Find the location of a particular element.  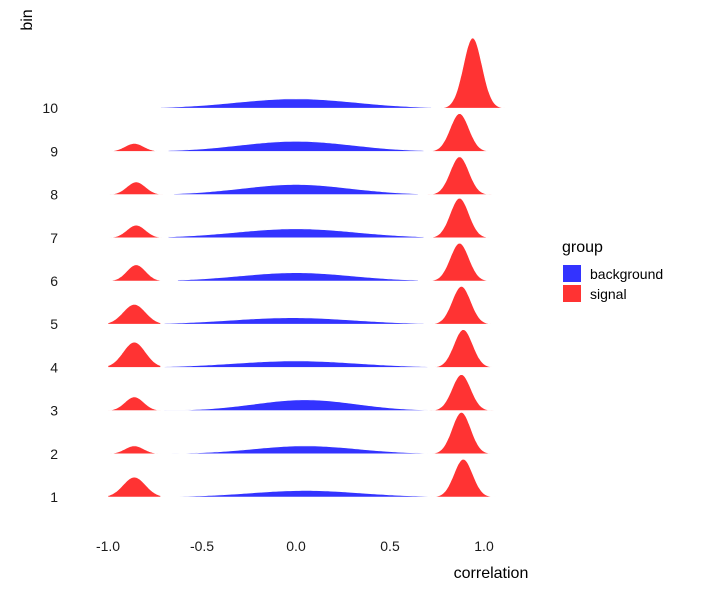

y-tick-label-8: 8 is located at coordinates (54, 195).